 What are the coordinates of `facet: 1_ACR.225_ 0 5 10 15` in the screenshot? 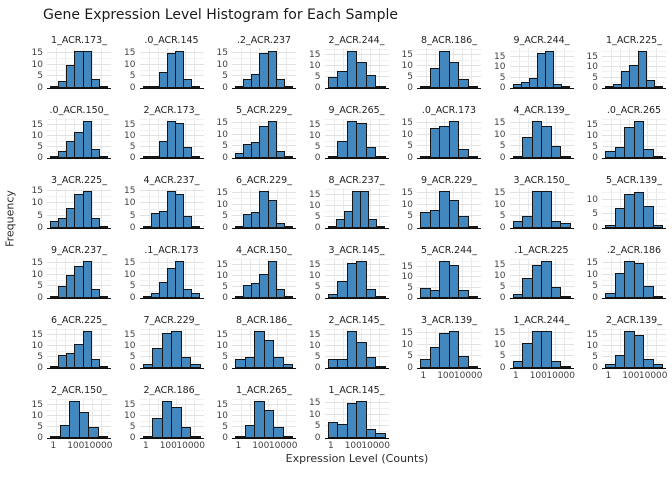 It's located at (624, 68).